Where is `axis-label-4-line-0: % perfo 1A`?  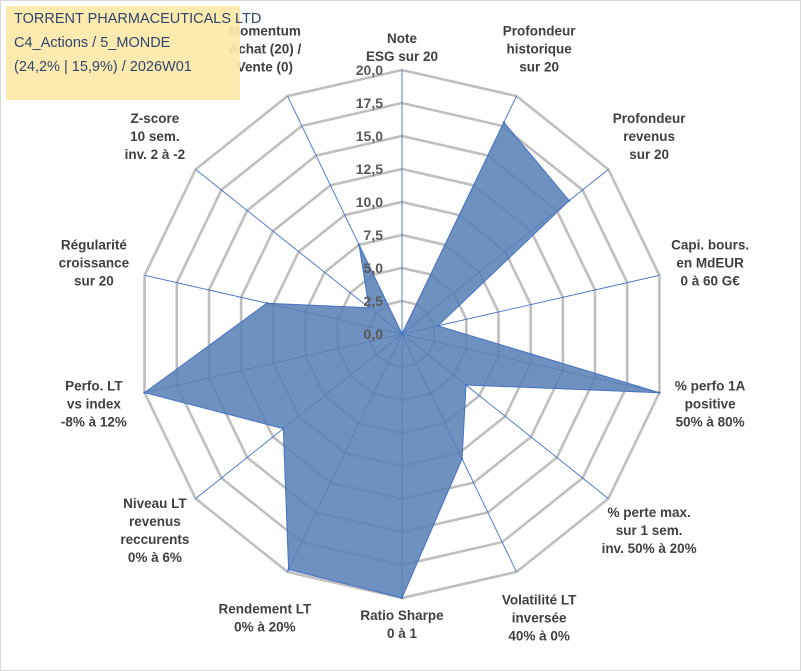
axis-label-4-line-0: % perfo 1A is located at coordinates (710, 385).